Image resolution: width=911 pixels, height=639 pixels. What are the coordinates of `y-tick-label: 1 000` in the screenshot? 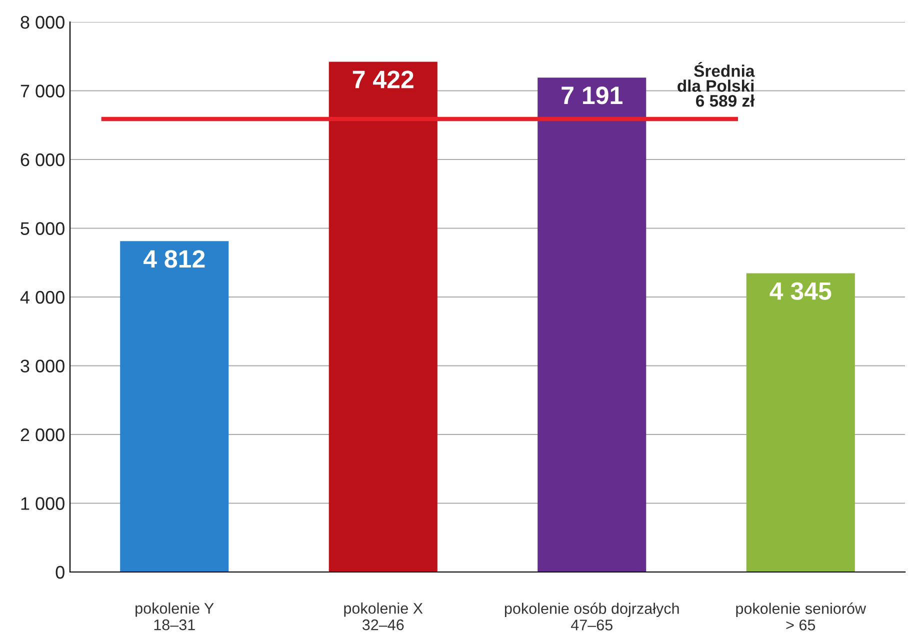 It's located at (42, 503).